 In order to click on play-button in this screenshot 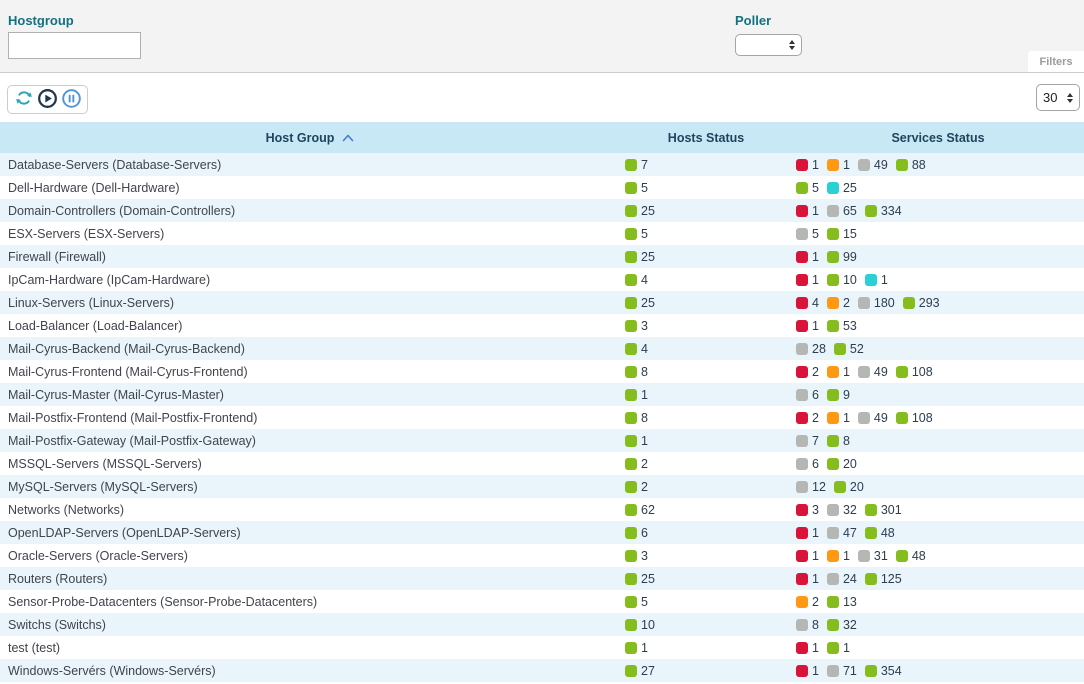, I will do `click(47, 99)`.